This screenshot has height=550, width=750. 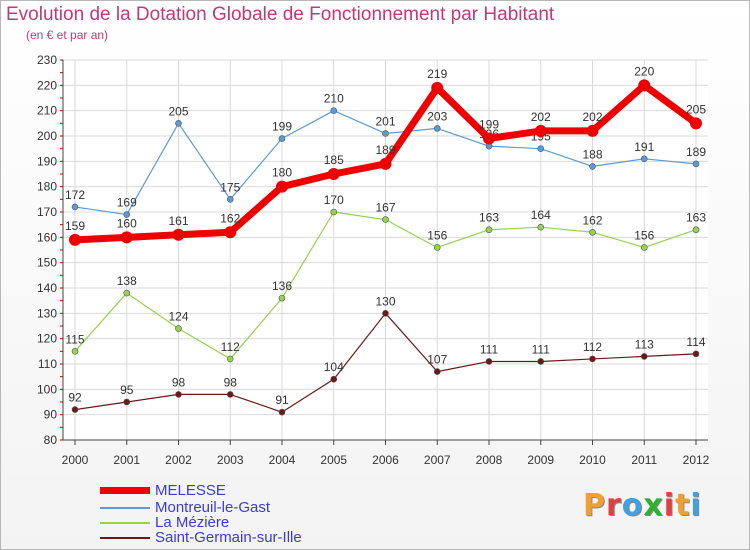 What do you see at coordinates (51, 415) in the screenshot?
I see `y-tick-label: 90` at bounding box center [51, 415].